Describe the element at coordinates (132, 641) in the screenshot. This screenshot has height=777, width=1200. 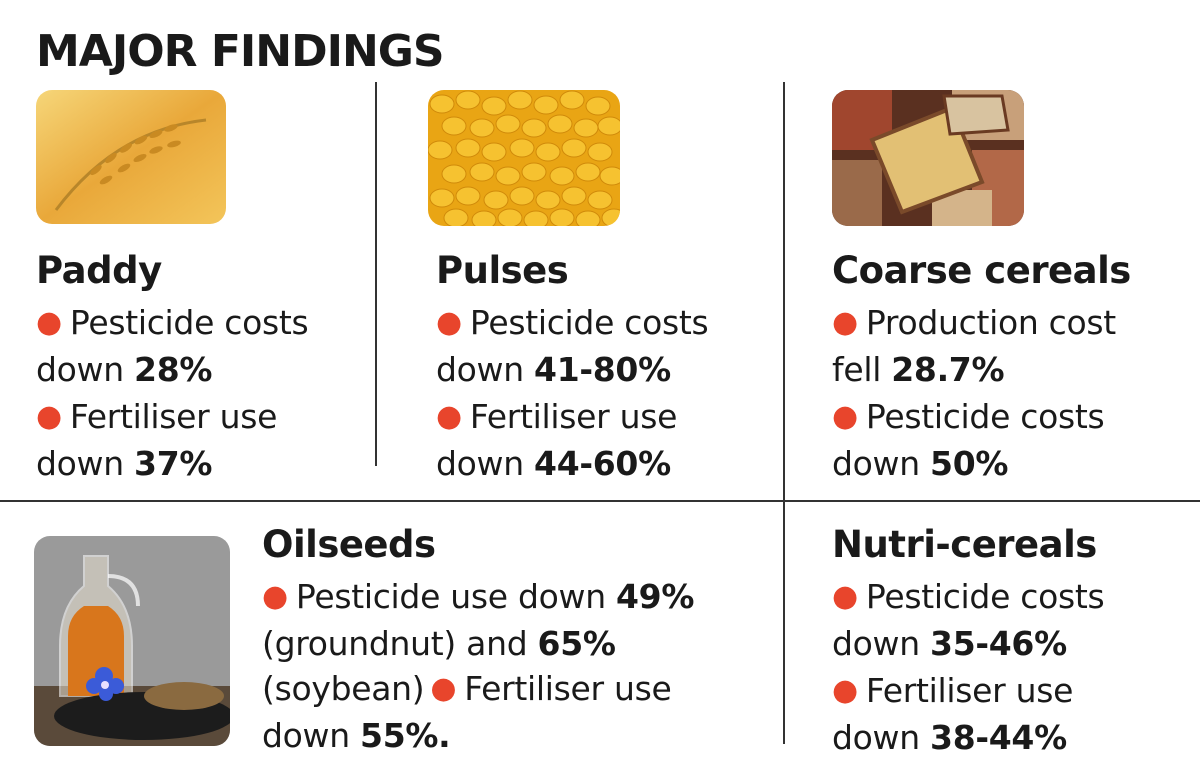
I see `oilseeds-photo` at that location.